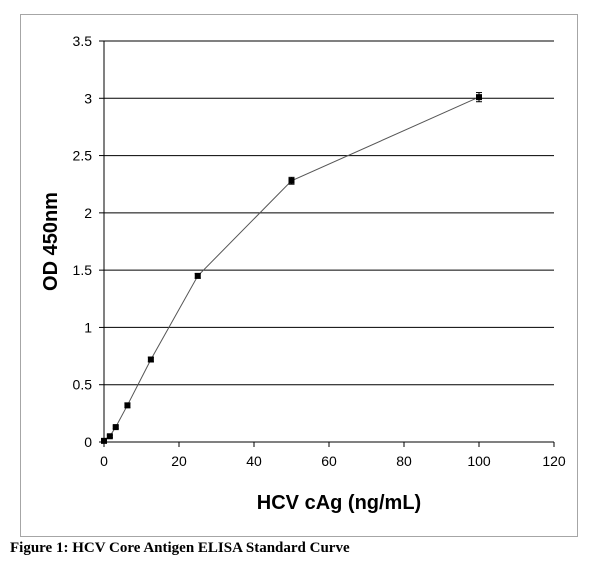 The image size is (600, 567). Describe the element at coordinates (83, 41) in the screenshot. I see `y-tick-label: 3.5` at that location.